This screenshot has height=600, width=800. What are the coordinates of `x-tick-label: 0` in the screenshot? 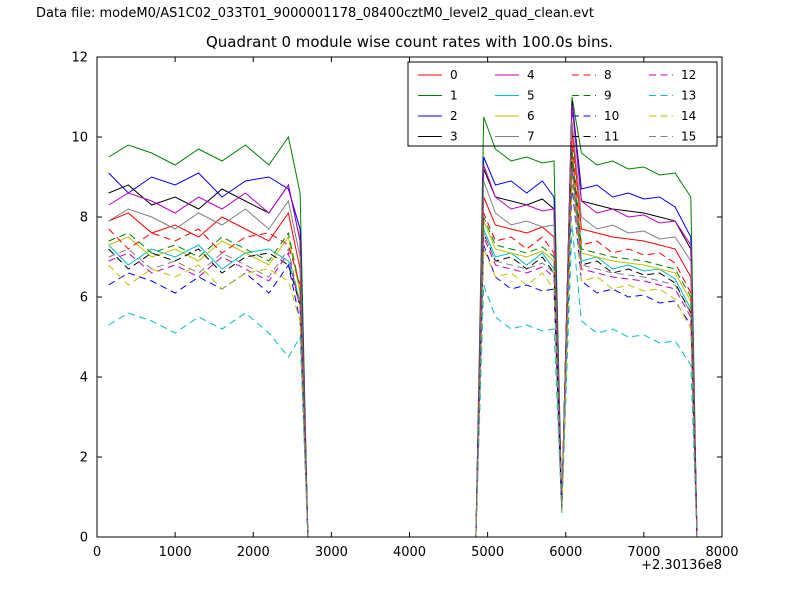 It's located at (97, 552).